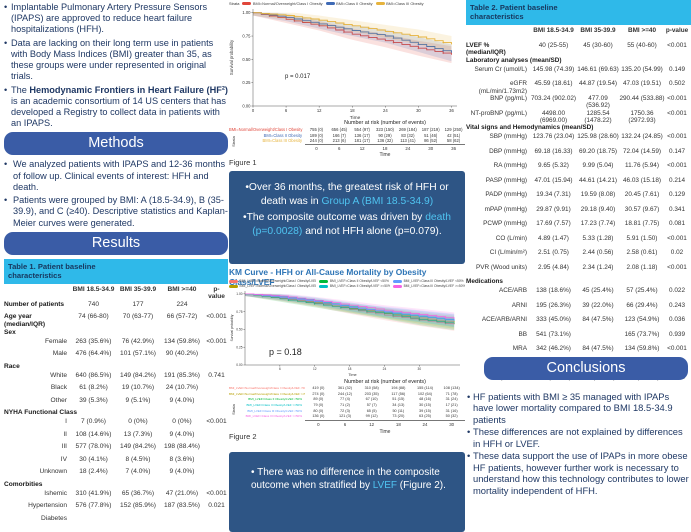 Image resolution: width=691 pixels, height=532 pixels. Describe the element at coordinates (578, 61) in the screenshot. I see `table-row: Laboratory analyses (mean/SD)` at that location.